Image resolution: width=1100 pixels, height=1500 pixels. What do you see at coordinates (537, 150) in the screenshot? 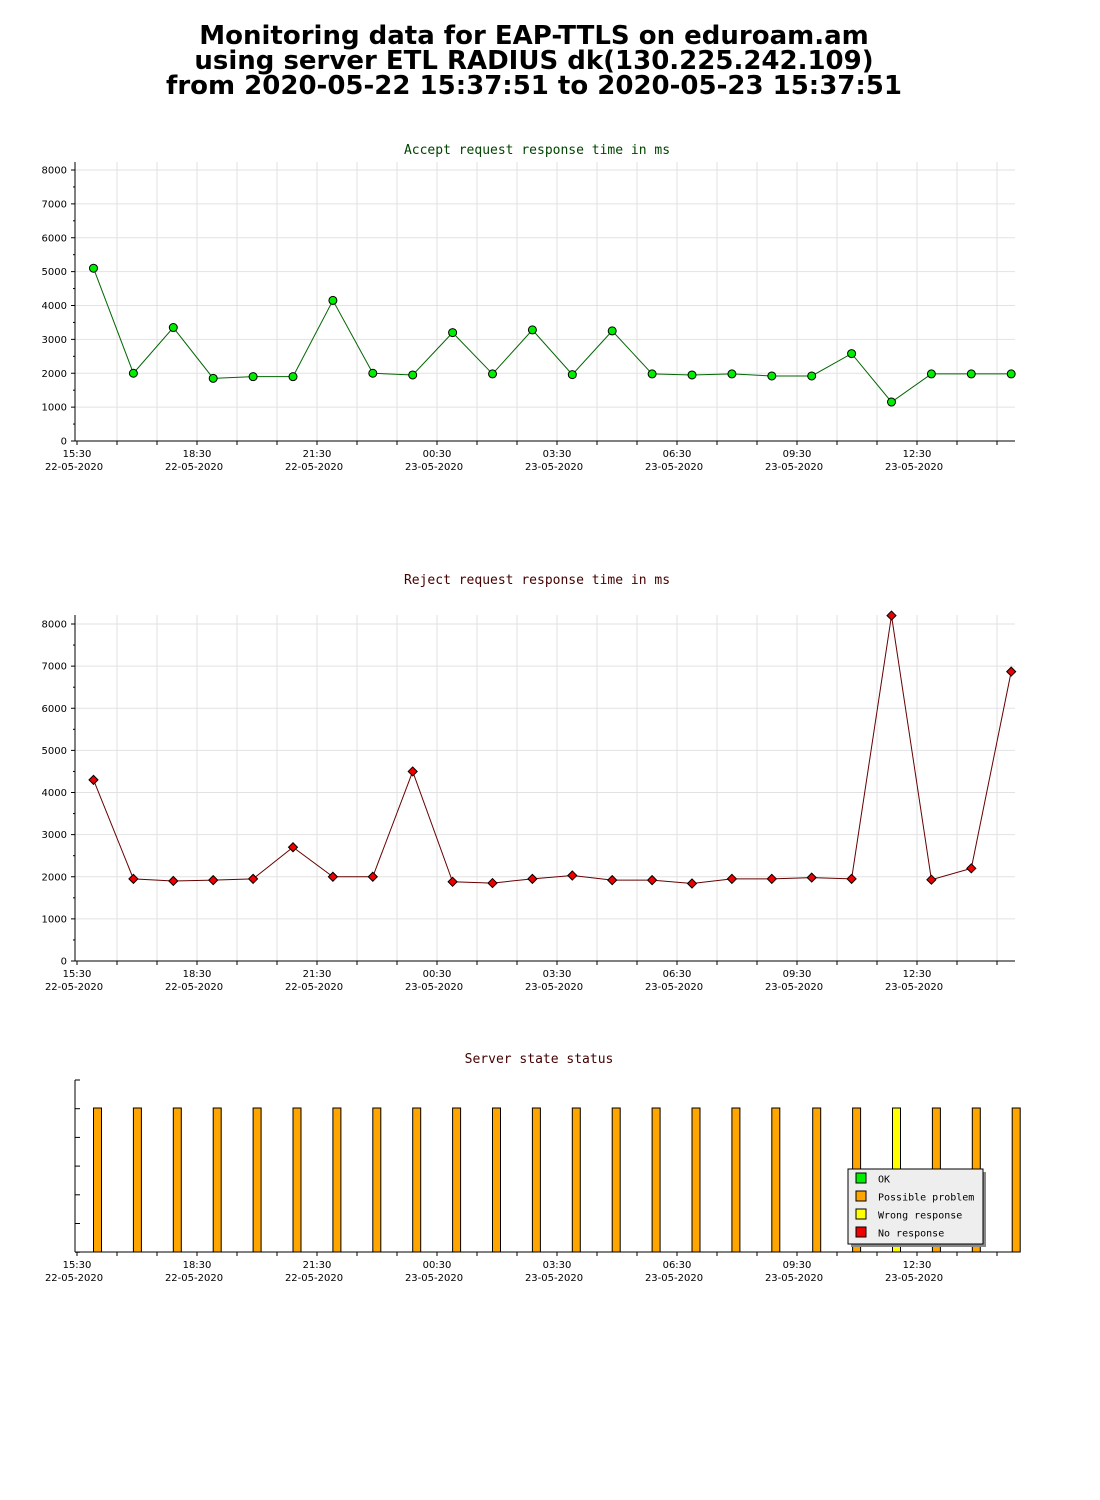
I see `chart-title: Accept request response time in ms` at bounding box center [537, 150].